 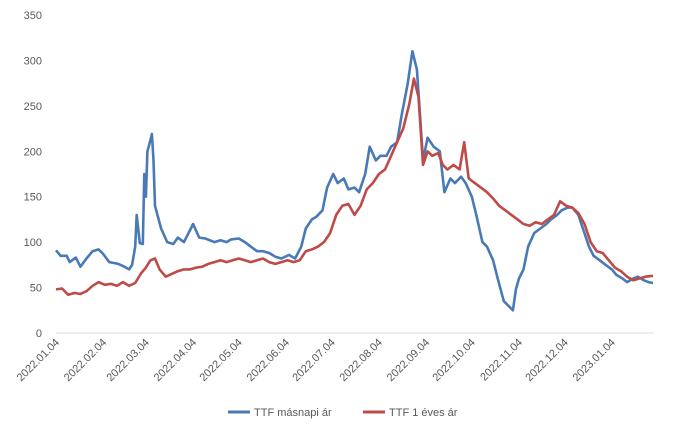 What do you see at coordinates (423, 413) in the screenshot?
I see `legend-label-series-2: TTF 1 éves ár` at bounding box center [423, 413].